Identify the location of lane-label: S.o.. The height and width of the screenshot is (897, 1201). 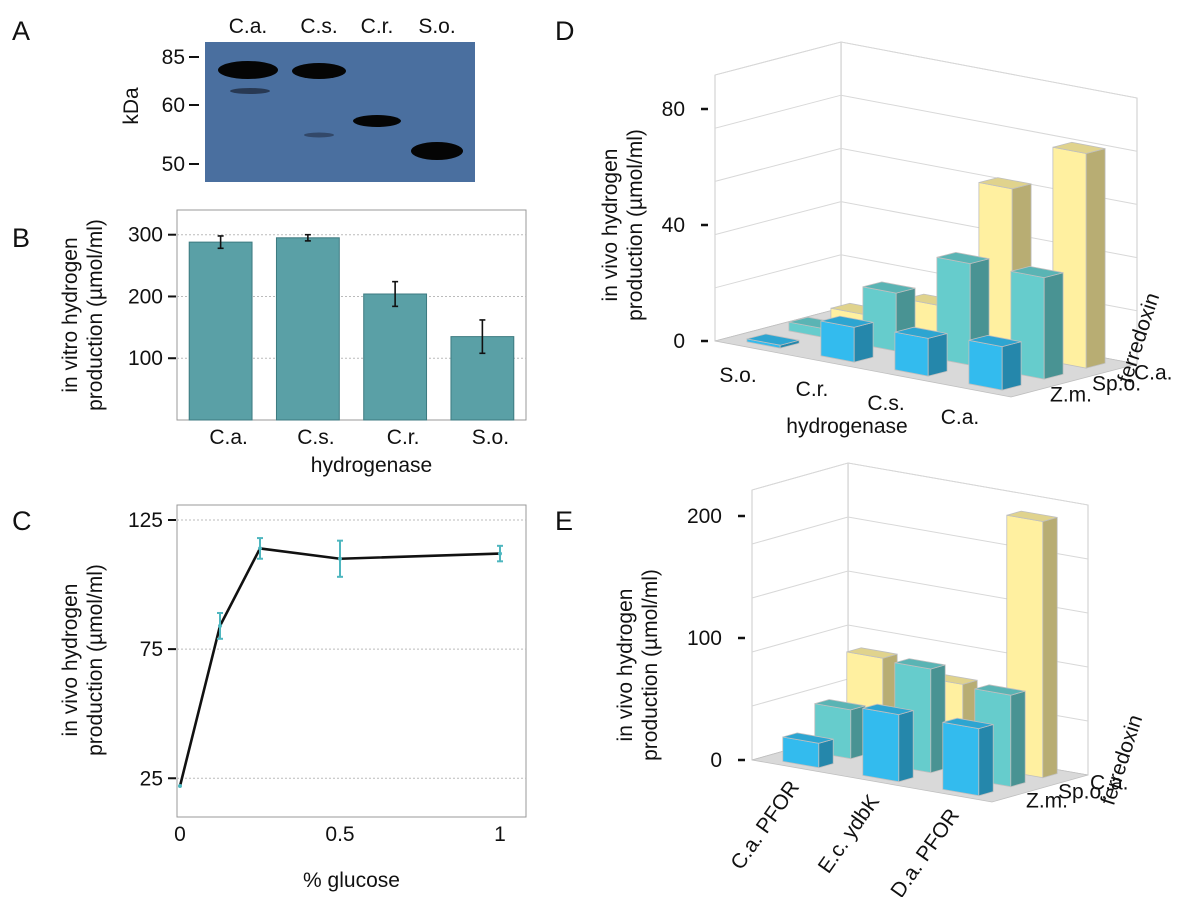
(436, 26).